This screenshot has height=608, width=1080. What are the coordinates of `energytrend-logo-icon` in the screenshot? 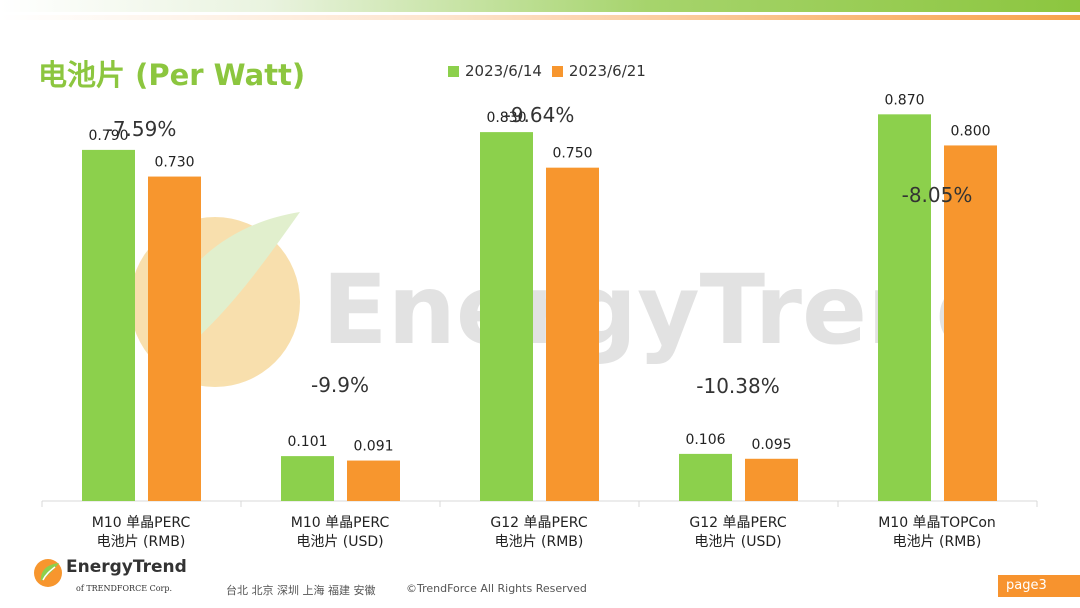 It's located at (48, 573).